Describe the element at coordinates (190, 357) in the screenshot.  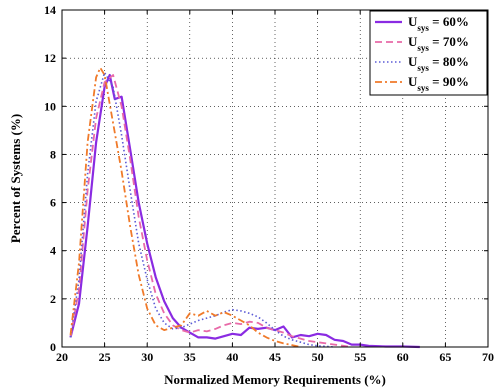
I see `x-tick-label: 35` at that location.